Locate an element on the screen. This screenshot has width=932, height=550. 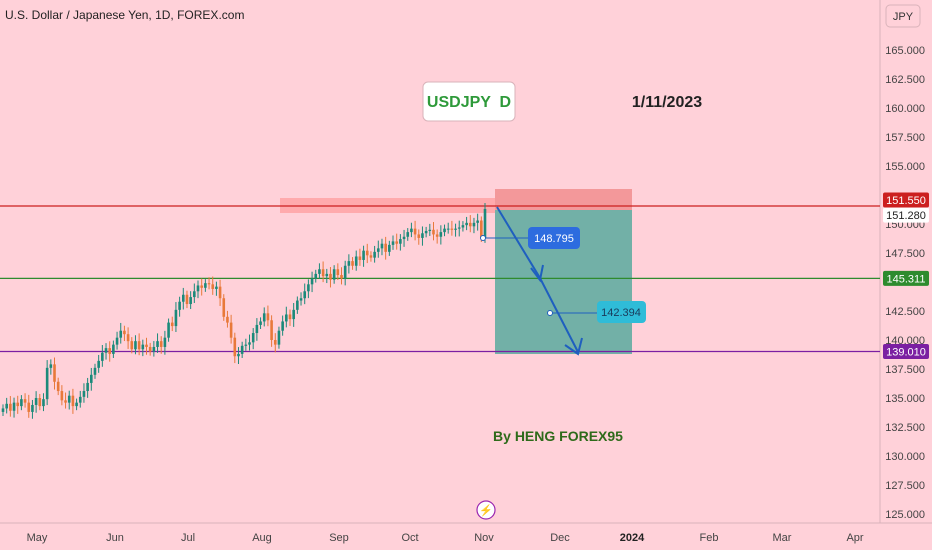
target-point is located at coordinates (550, 313).